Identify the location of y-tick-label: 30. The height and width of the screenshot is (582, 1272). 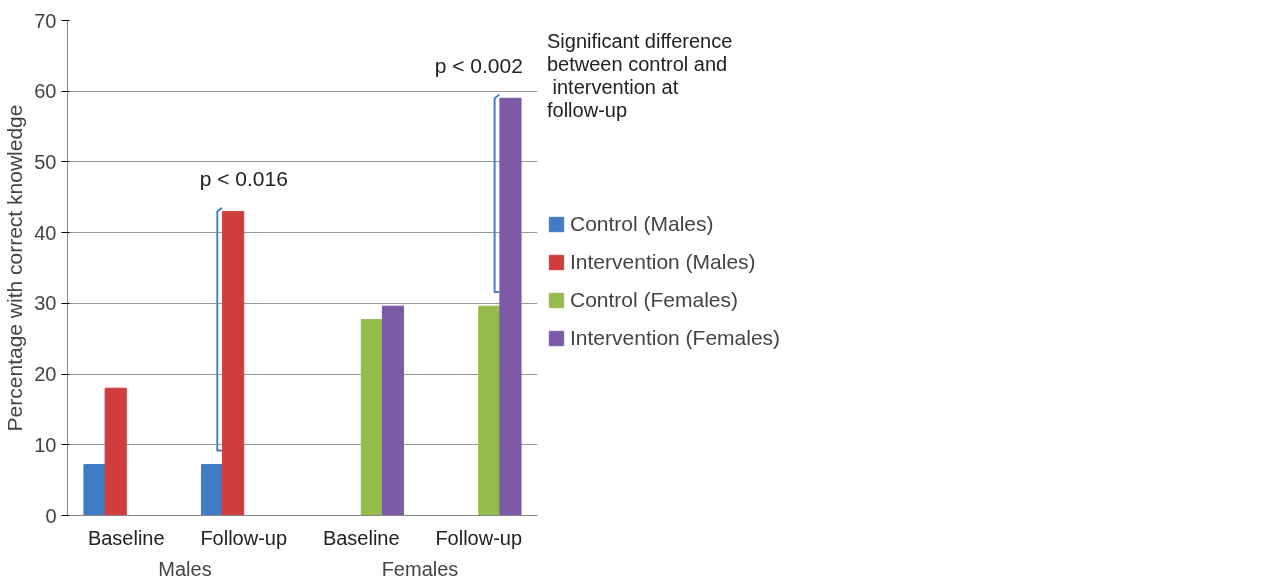
(45, 303).